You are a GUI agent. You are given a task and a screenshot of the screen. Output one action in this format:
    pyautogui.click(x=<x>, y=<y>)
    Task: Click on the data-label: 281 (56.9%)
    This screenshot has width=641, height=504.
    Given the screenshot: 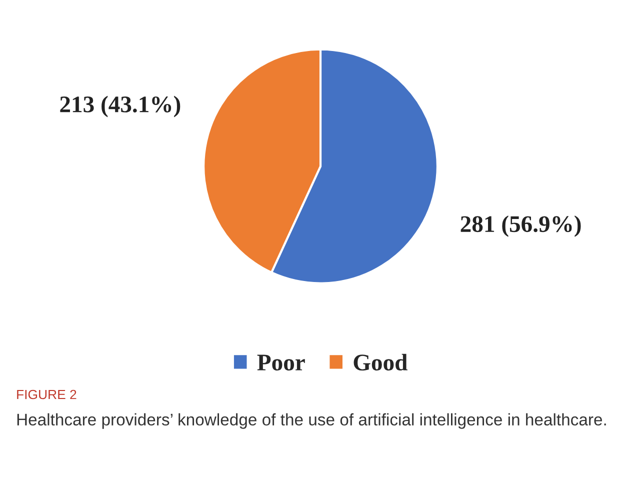 What is the action you would take?
    pyautogui.click(x=520, y=226)
    